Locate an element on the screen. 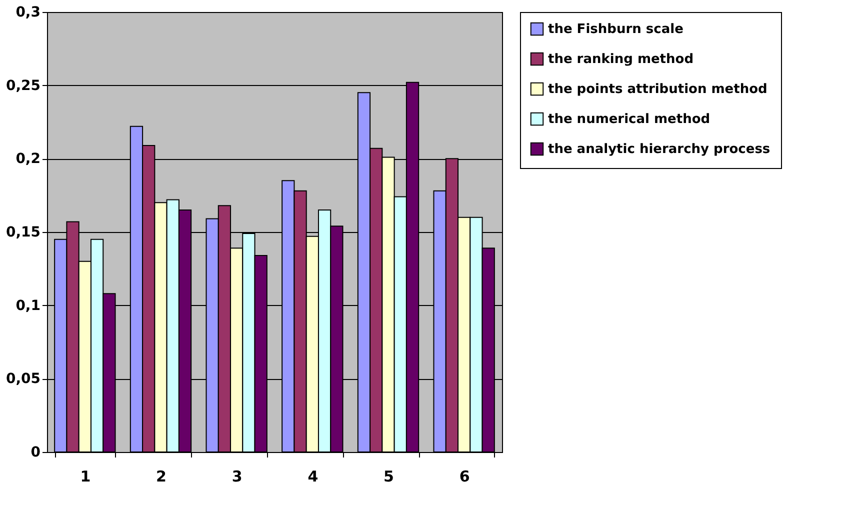 The width and height of the screenshot is (867, 525). y-tick-label: 0 is located at coordinates (35, 452).